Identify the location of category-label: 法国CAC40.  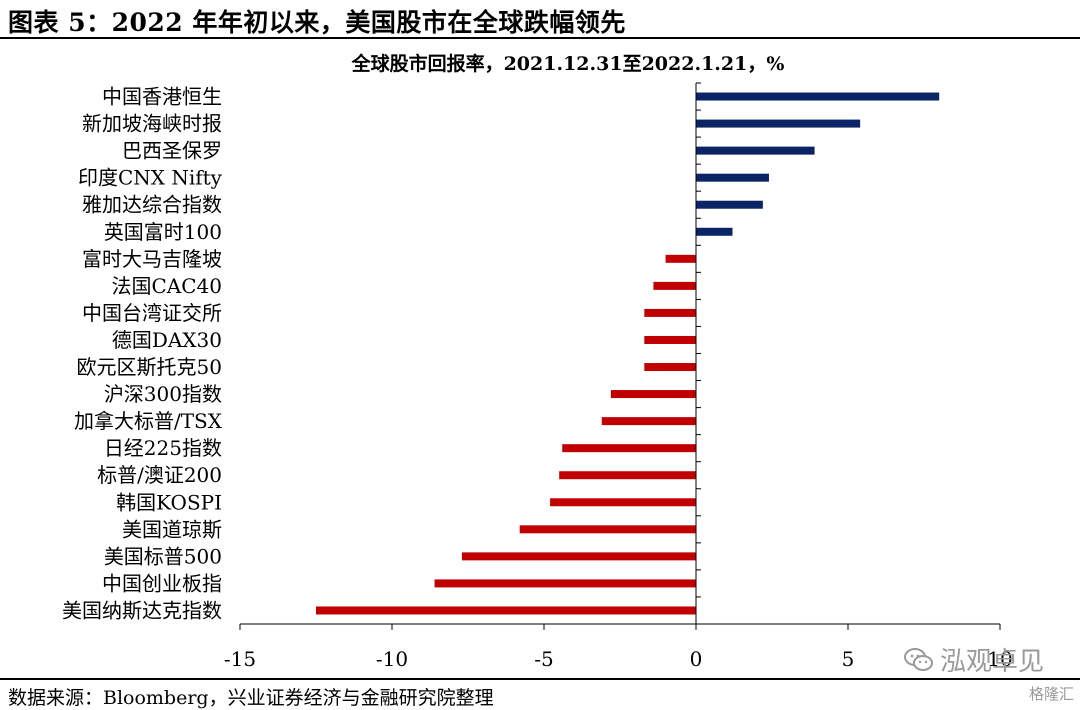
(167, 286).